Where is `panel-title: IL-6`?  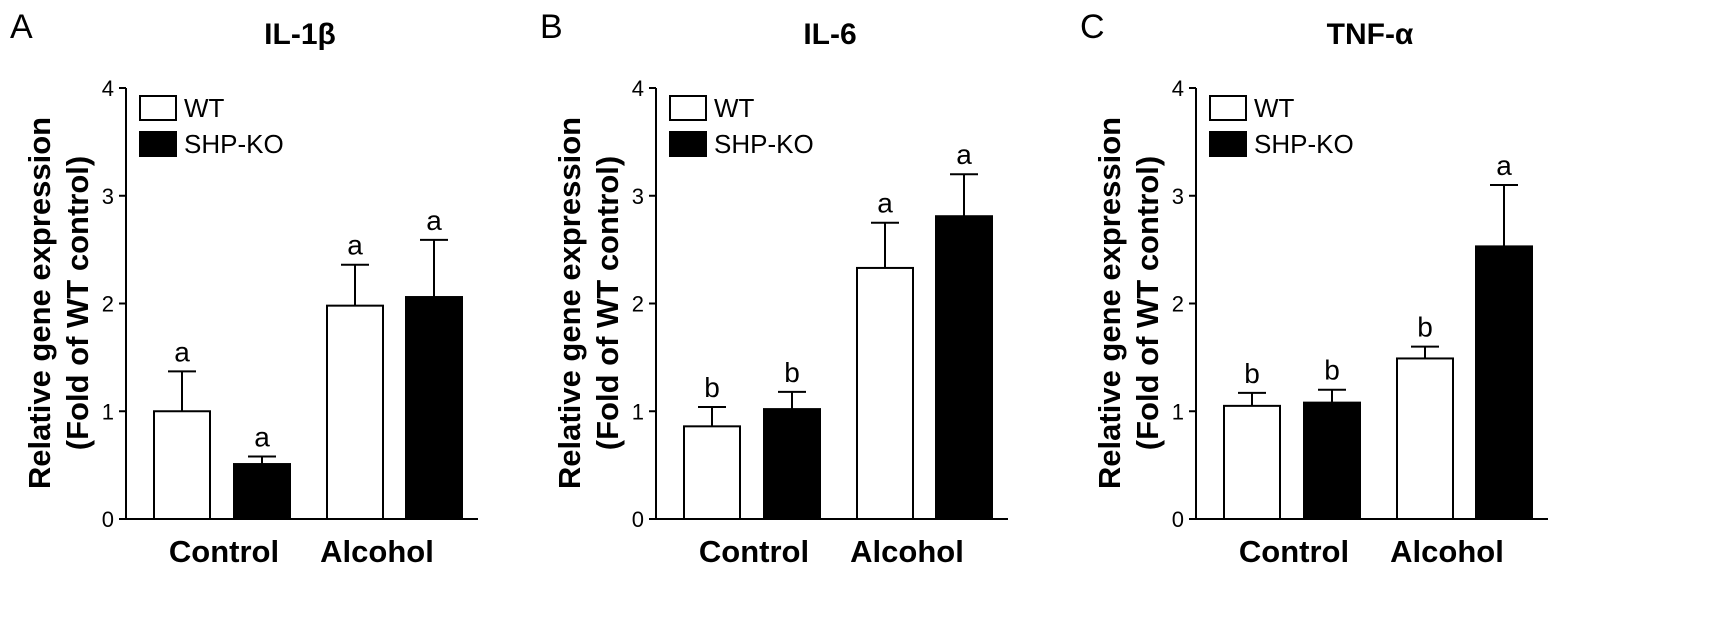 panel-title: IL-6 is located at coordinates (829, 34).